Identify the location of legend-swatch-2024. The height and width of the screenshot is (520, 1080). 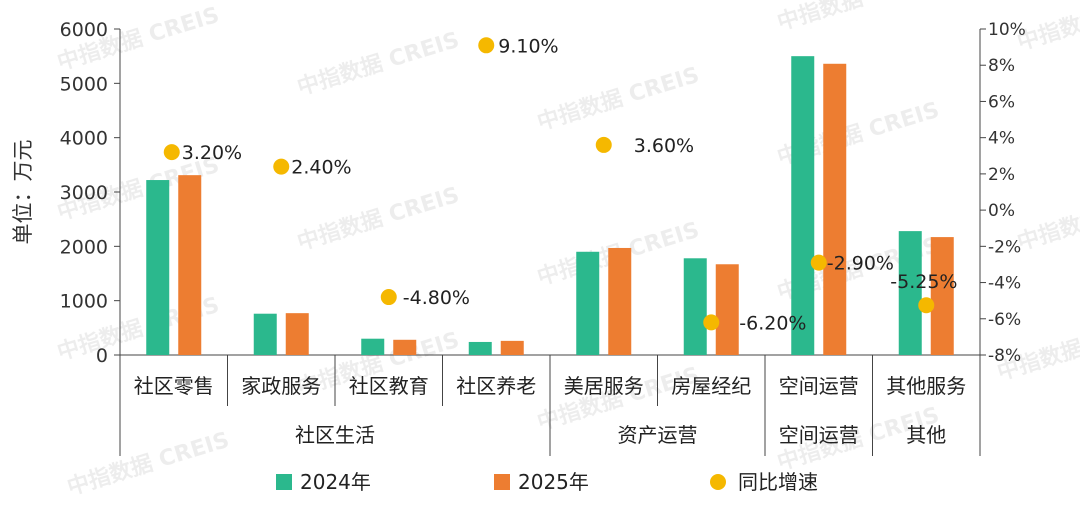
(284, 482).